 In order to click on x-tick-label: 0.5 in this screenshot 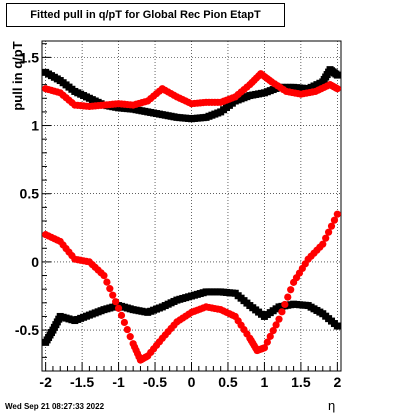, I will do `click(228, 382)`.